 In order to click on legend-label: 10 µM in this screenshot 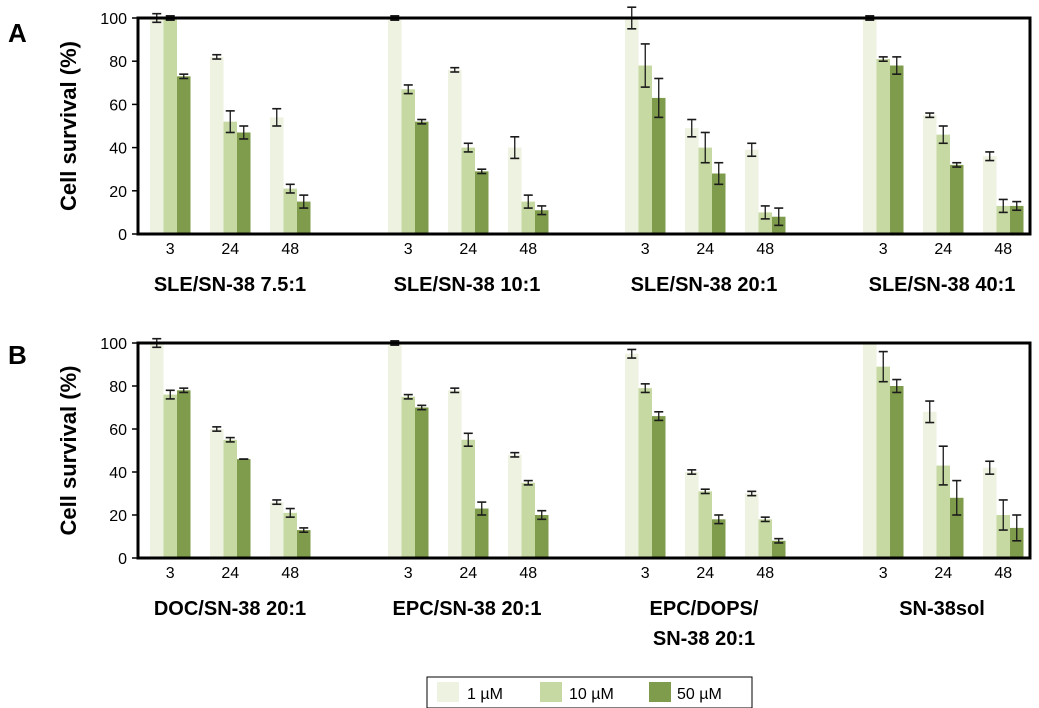, I will do `click(591, 694)`.